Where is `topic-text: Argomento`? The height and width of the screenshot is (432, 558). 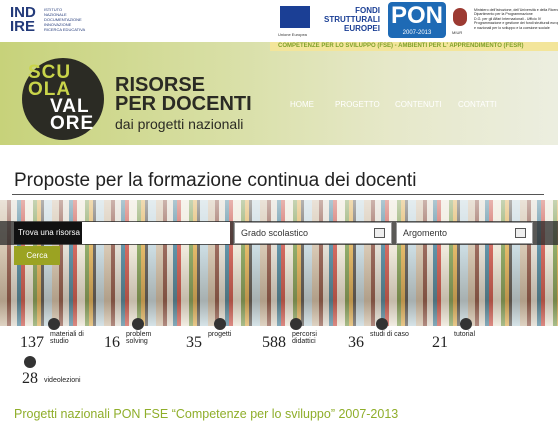
topic-text: Argomento is located at coordinates (425, 233).